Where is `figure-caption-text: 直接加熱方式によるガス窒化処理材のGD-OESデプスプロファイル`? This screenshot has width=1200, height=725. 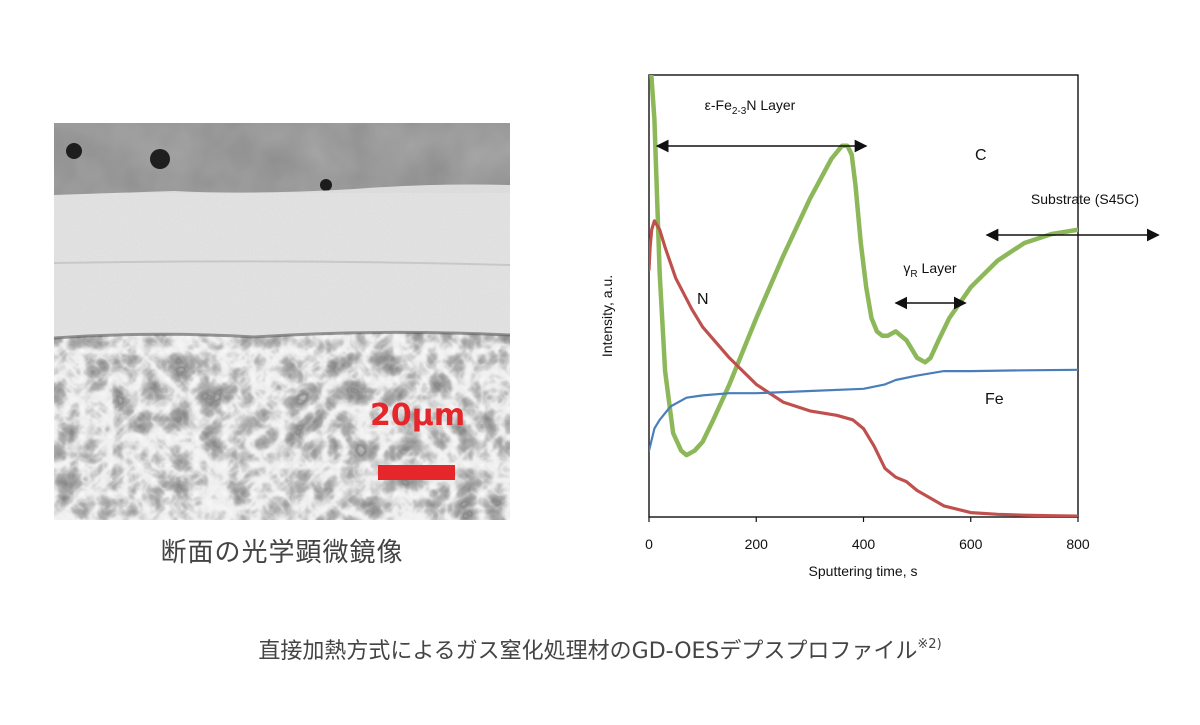
figure-caption-text: 直接加熱方式によるガス窒化処理材のGD-OESデプスプロファイル is located at coordinates (588, 651).